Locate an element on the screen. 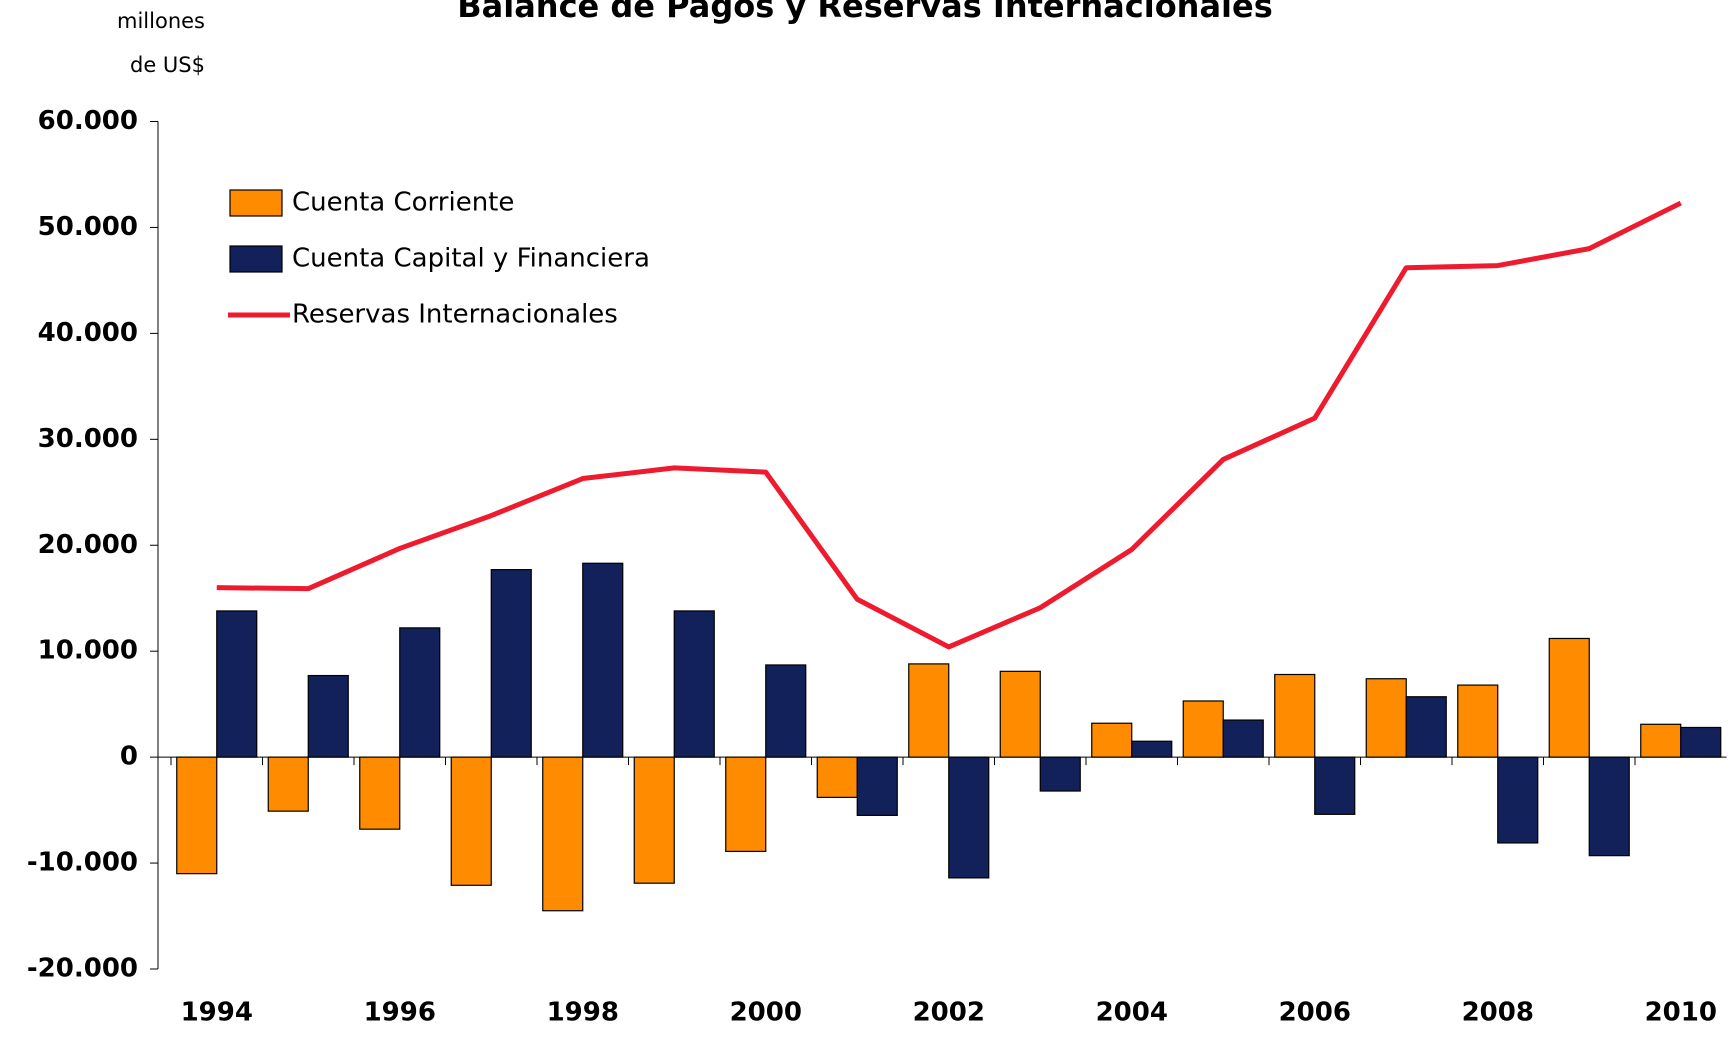 This screenshot has width=1729, height=1043. legend-label: Cuenta Corriente is located at coordinates (403, 203).